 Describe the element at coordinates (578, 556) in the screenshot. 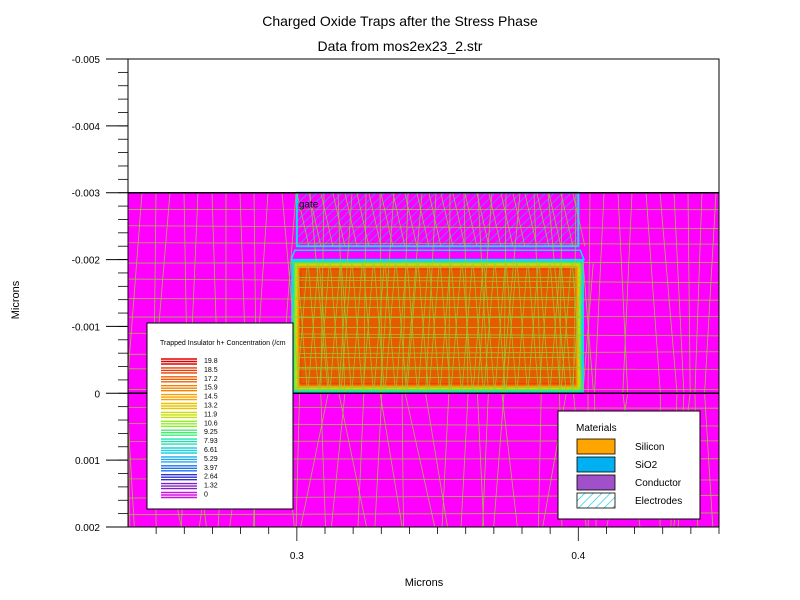

I see `x-tick-label: 0.4` at that location.